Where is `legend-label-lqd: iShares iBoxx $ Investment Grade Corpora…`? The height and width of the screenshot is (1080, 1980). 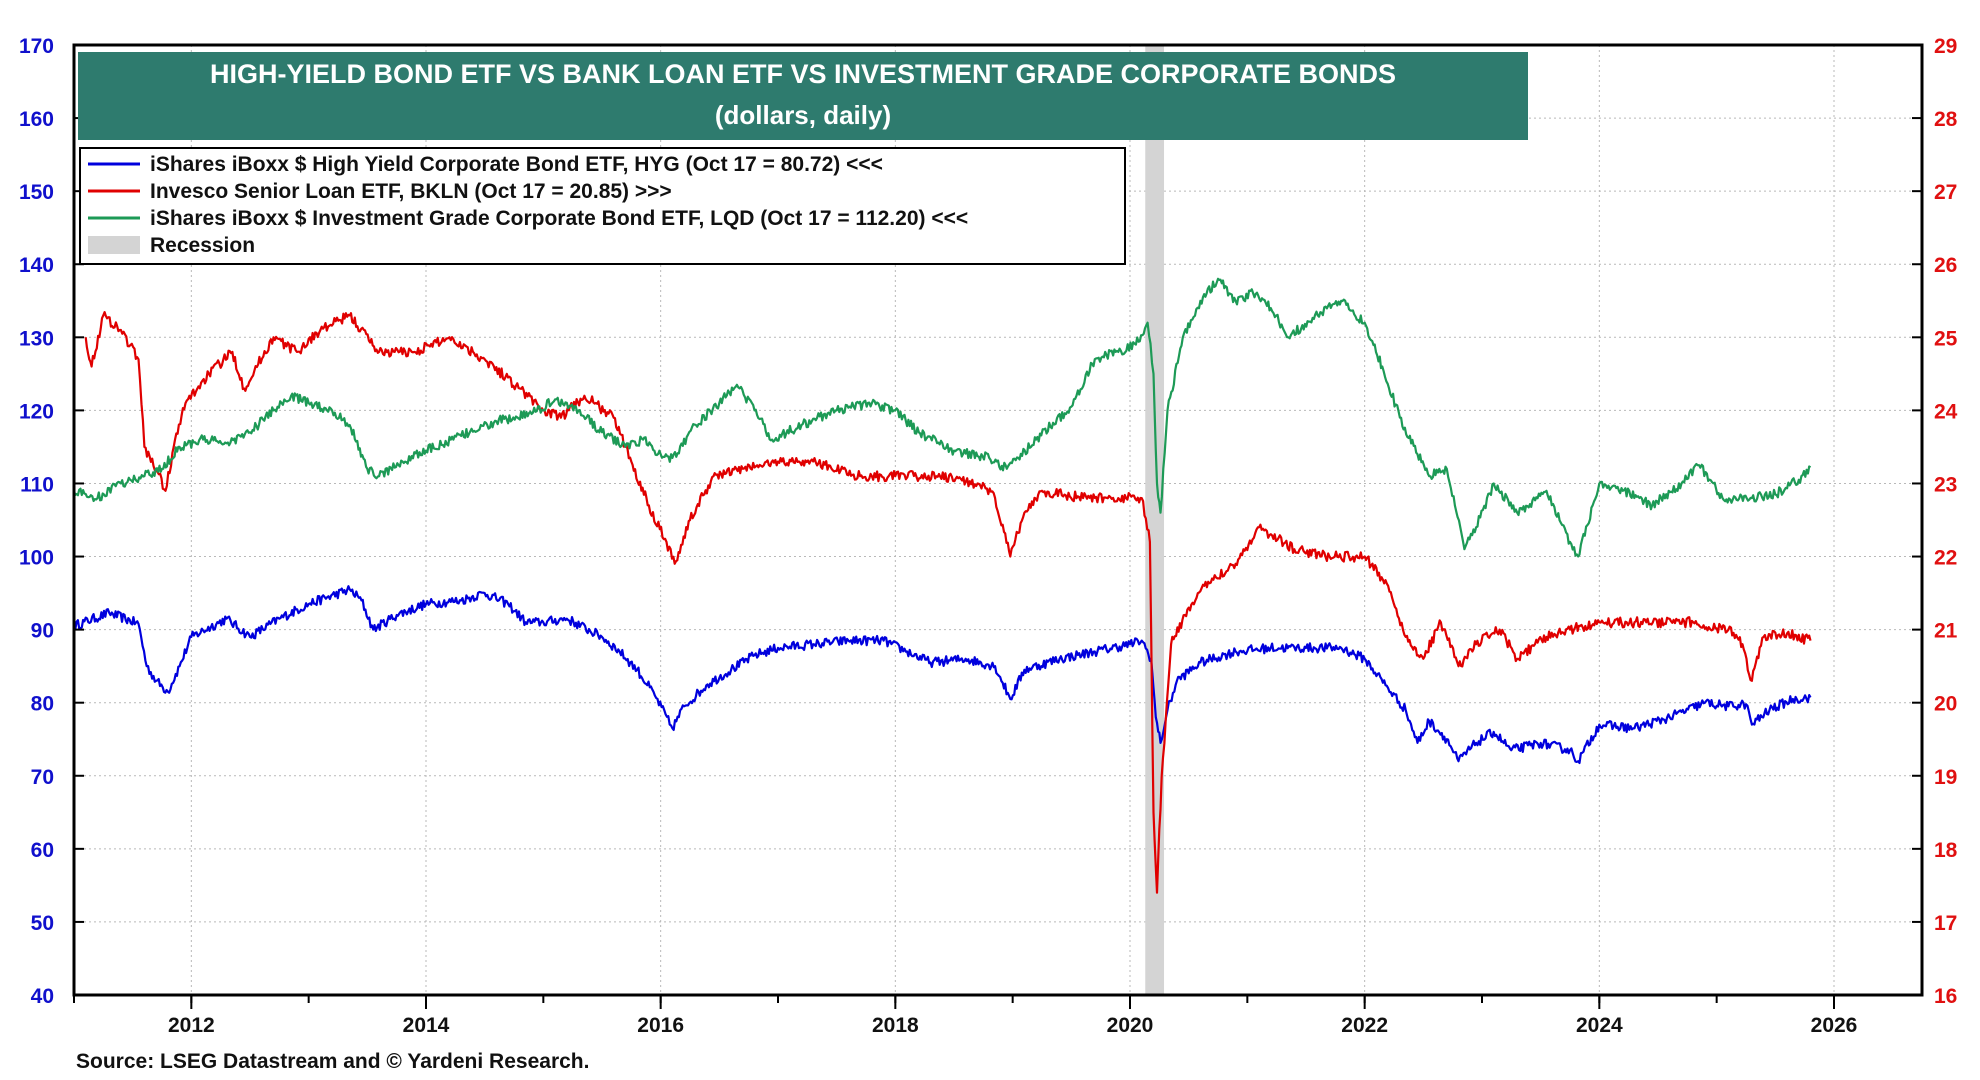
legend-label-lqd: iShares iBoxx $ Investment Grade Corpora… is located at coordinates (559, 218).